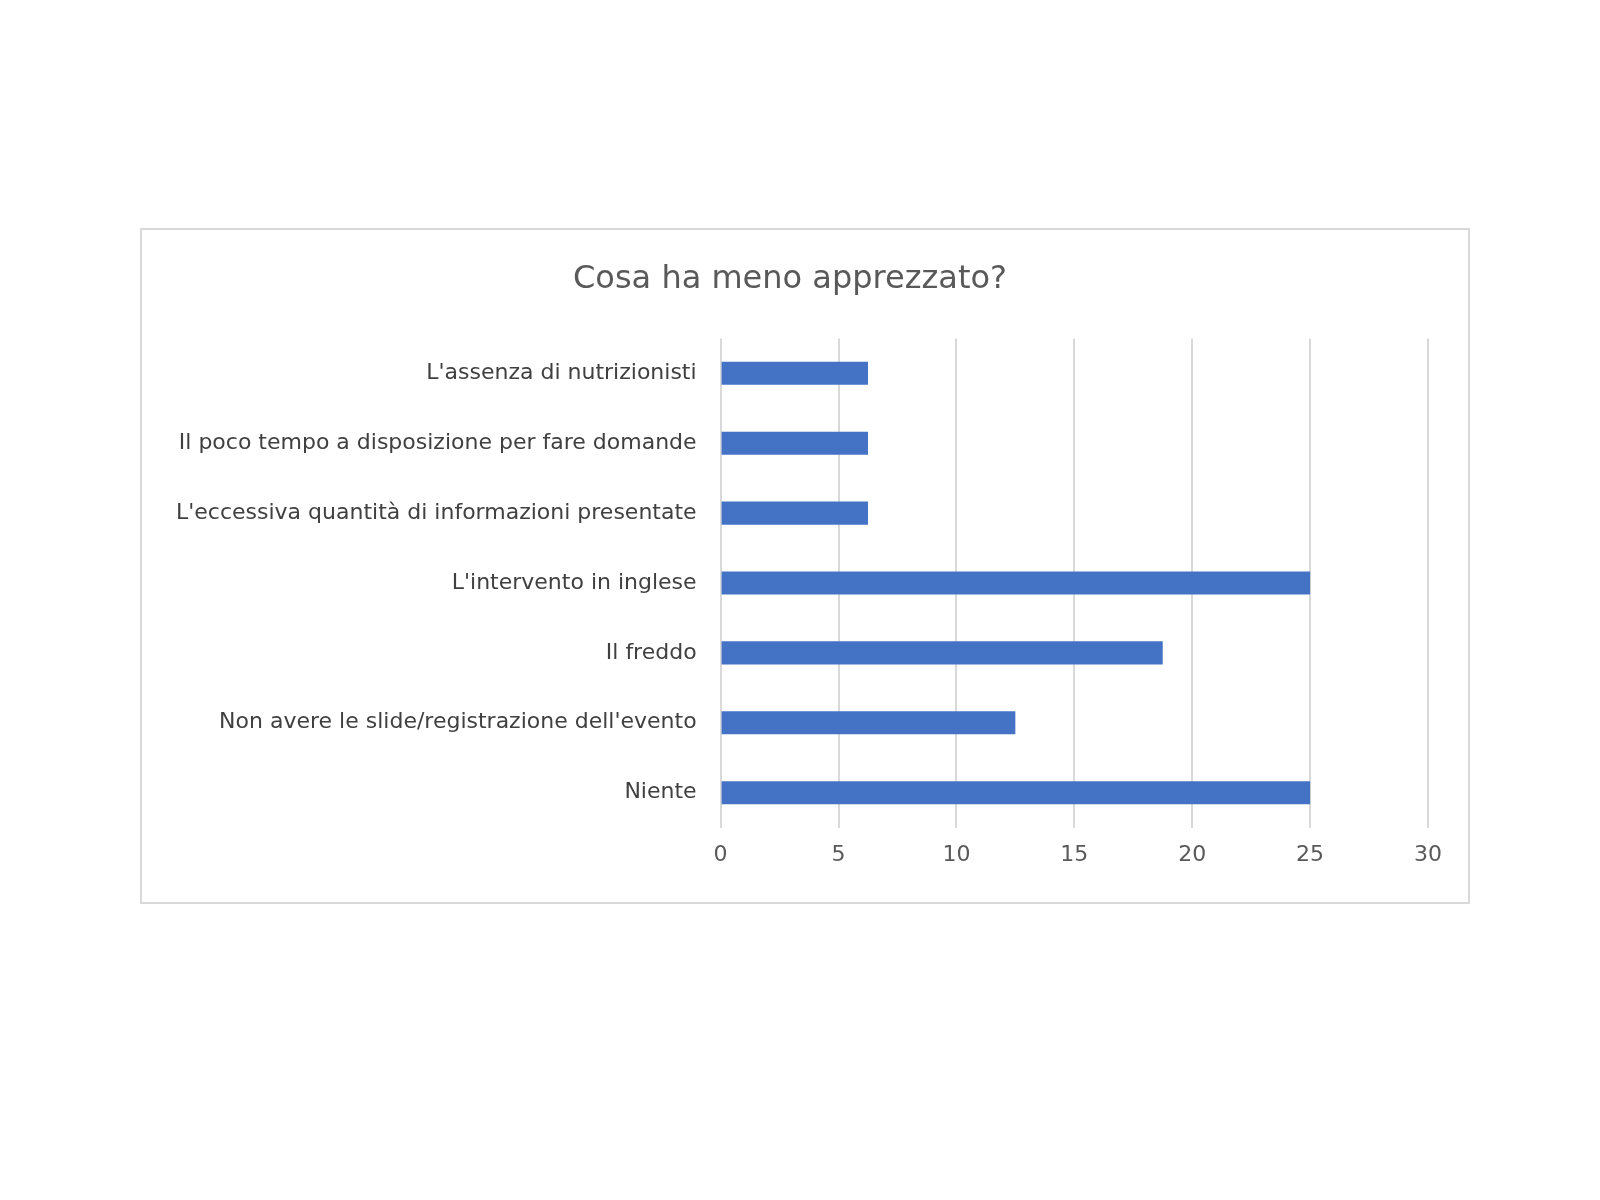  I want to click on chart-title: Cosa ha meno apprezzato?, so click(790, 276).